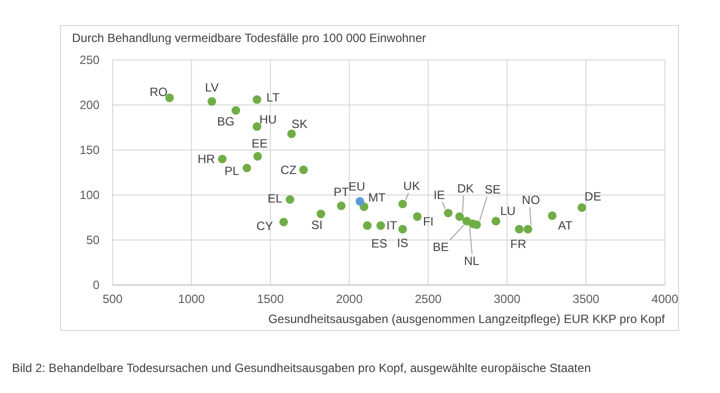 The width and height of the screenshot is (720, 393). What do you see at coordinates (342, 191) in the screenshot?
I see `annotation: PT` at bounding box center [342, 191].